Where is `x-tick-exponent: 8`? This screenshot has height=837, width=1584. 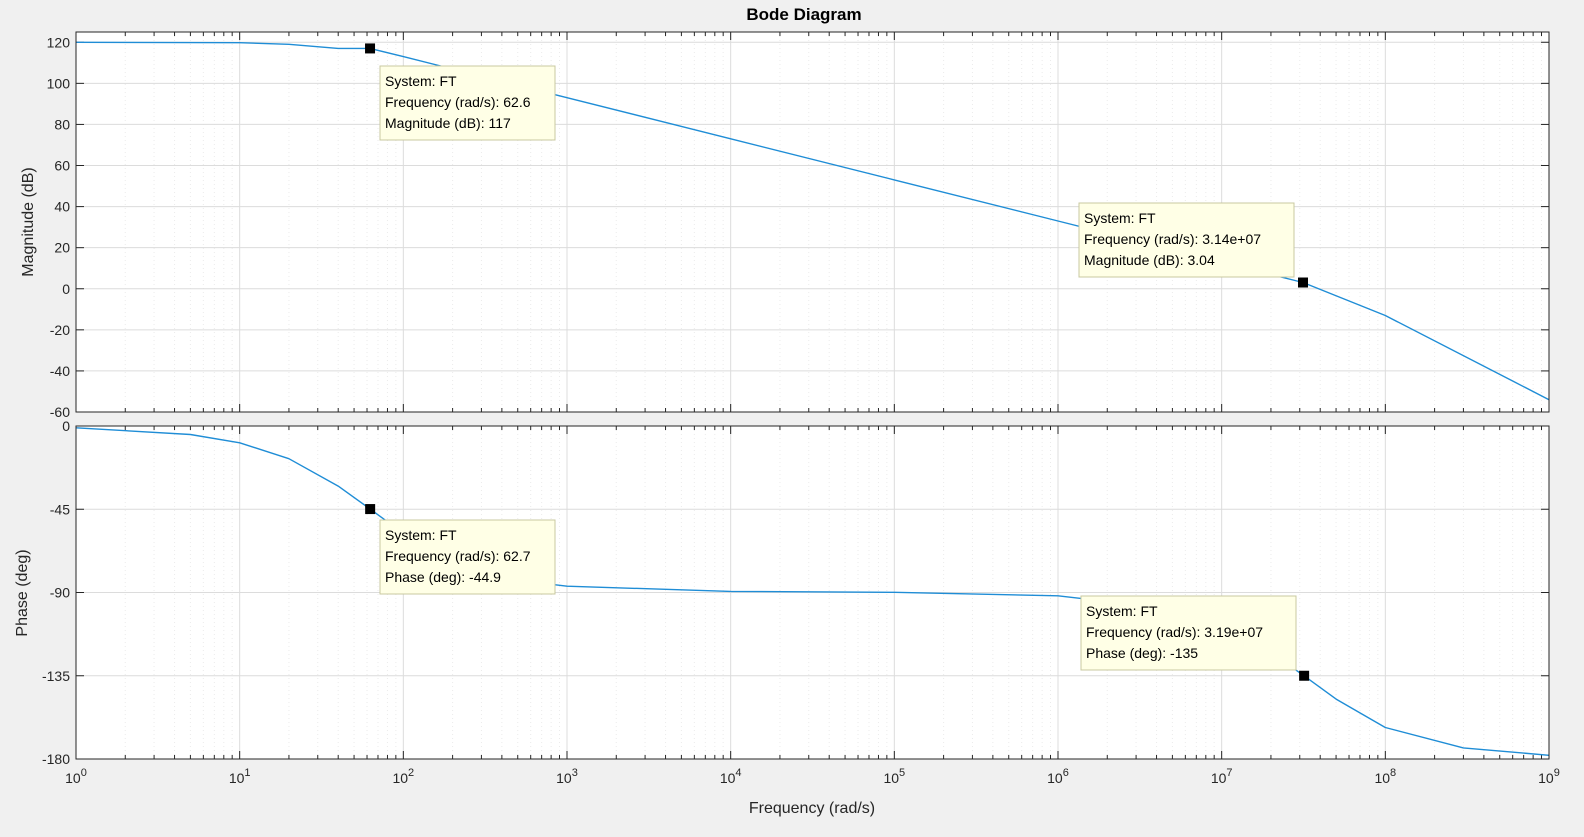
x-tick-exponent: 8 is located at coordinates (1393, 773).